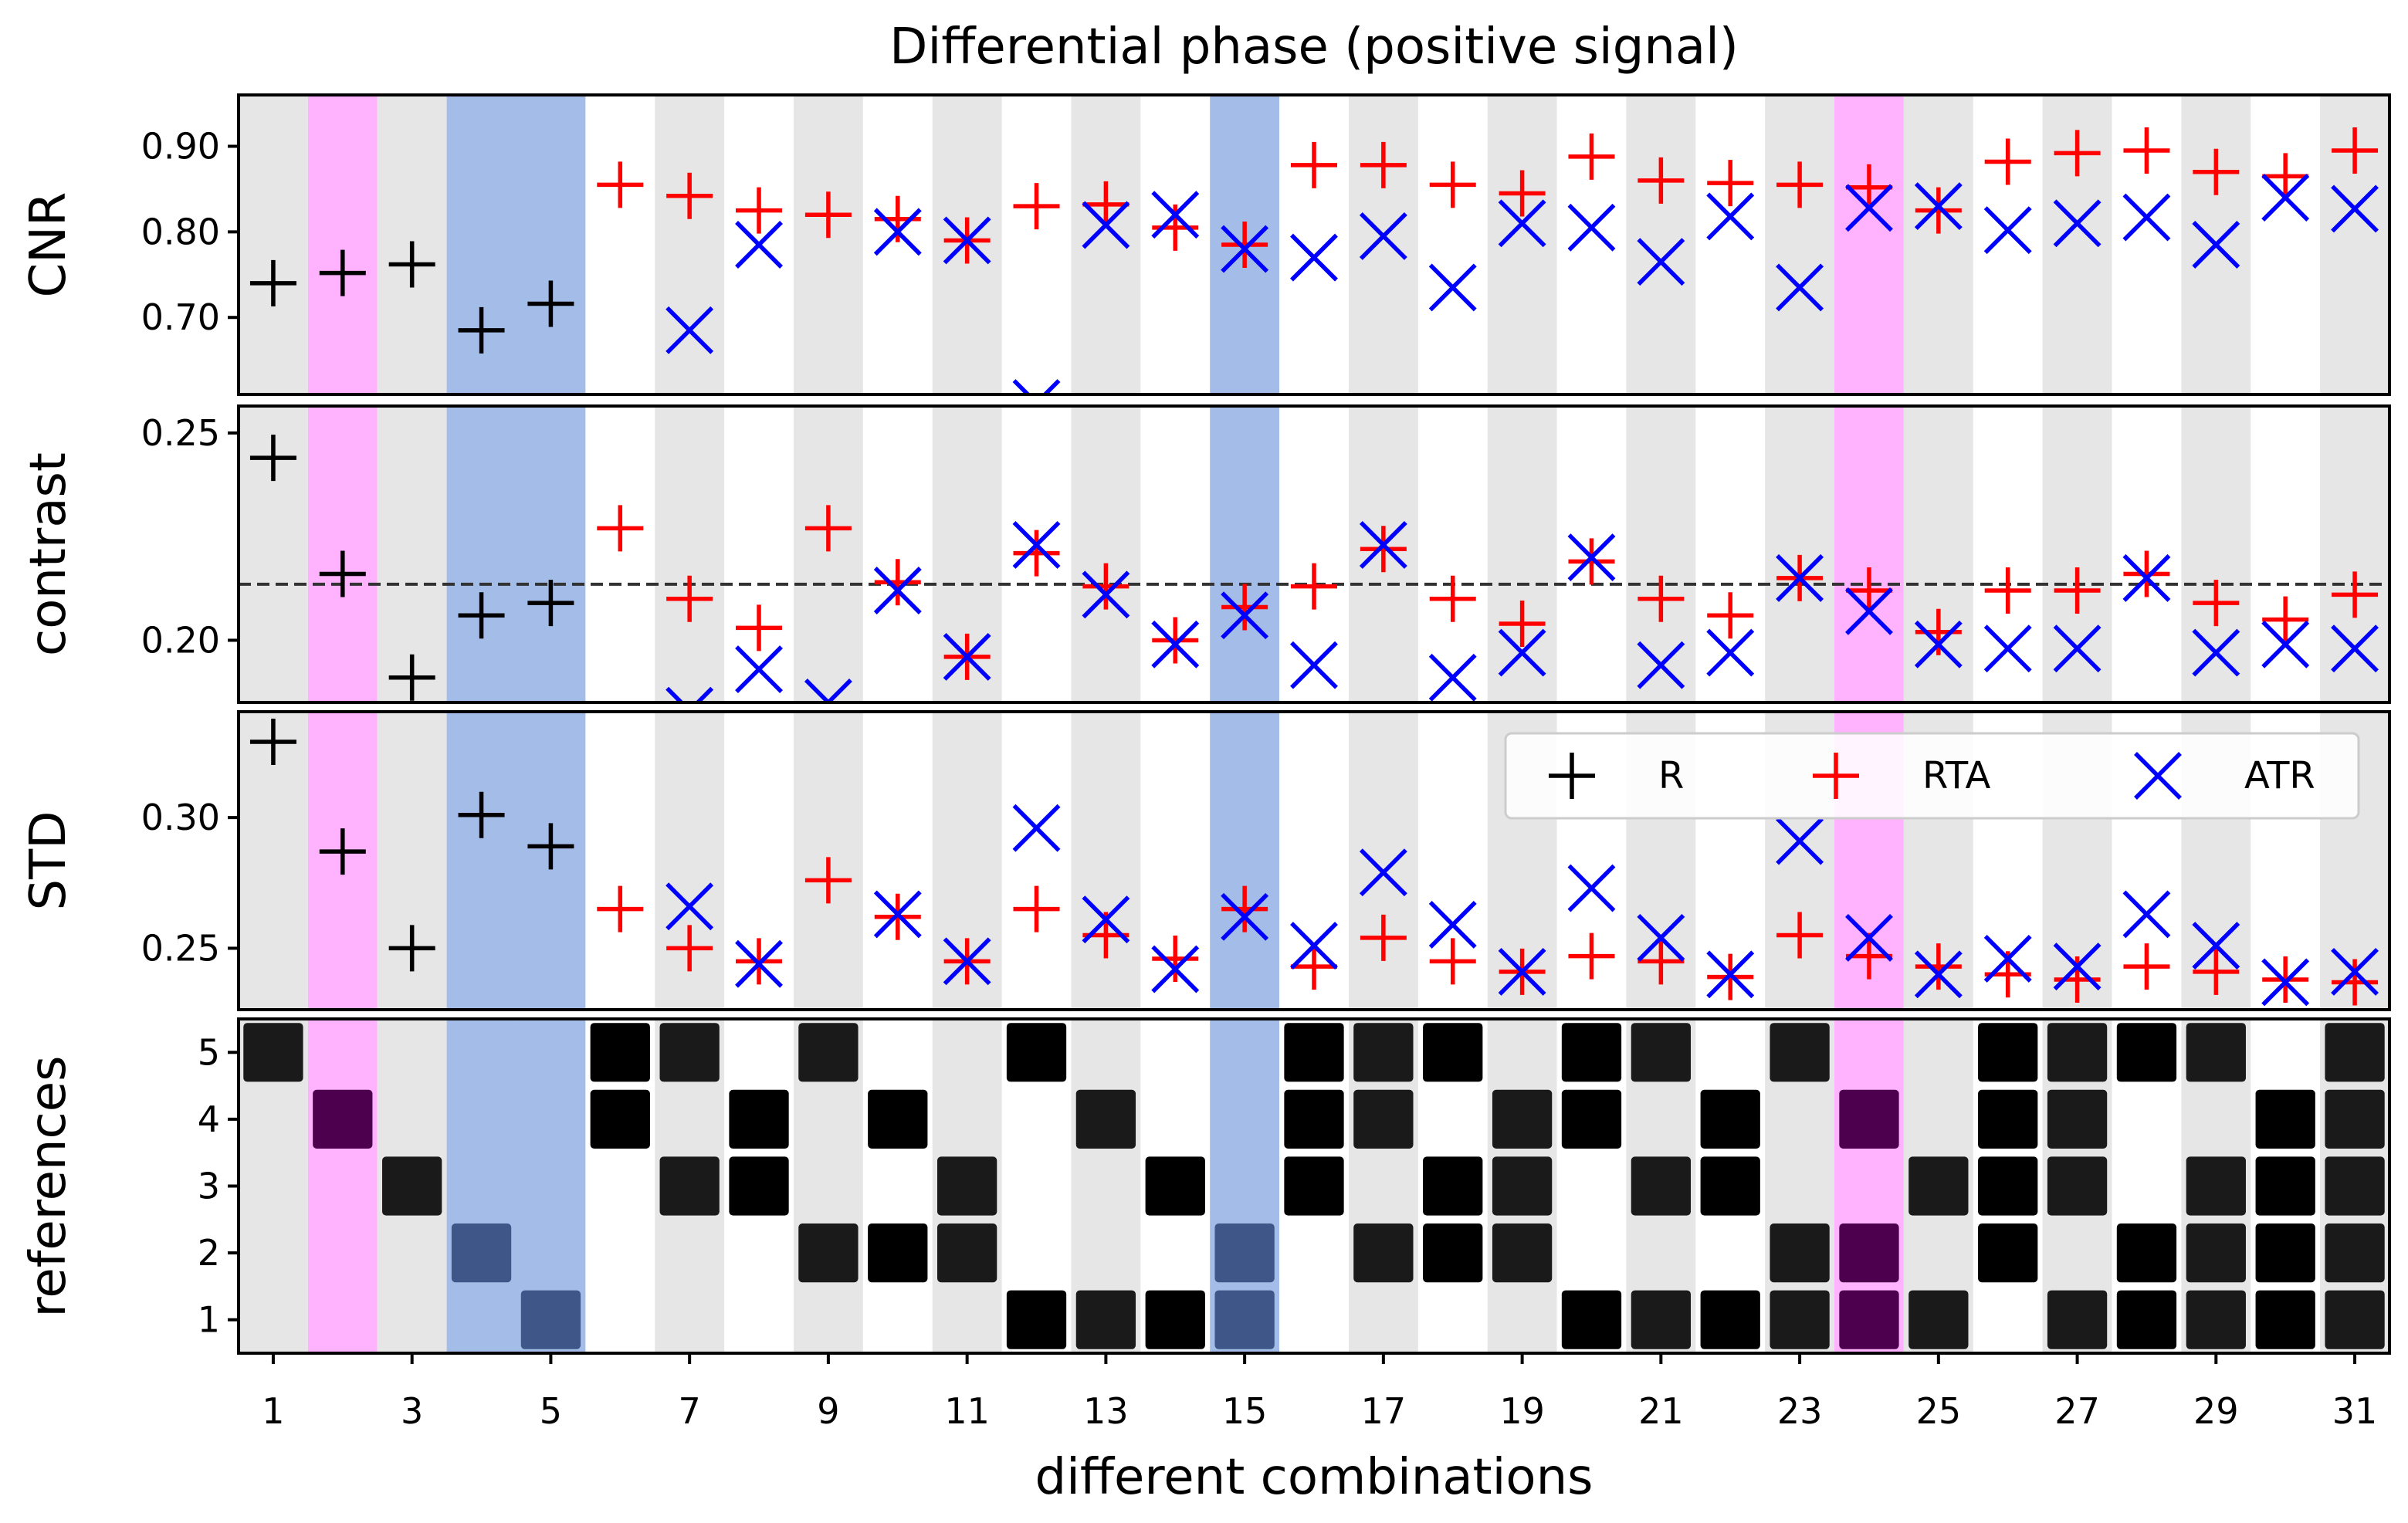 The image size is (2408, 1523). I want to click on legend-marker-r-glyph, so click(1572, 776).